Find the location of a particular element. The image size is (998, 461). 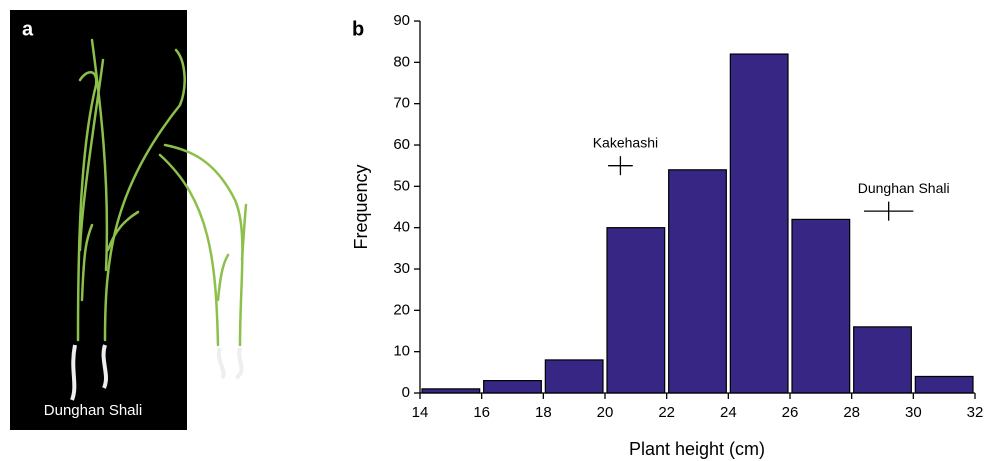

marker-label: Dunghan Shali is located at coordinates (904, 188).